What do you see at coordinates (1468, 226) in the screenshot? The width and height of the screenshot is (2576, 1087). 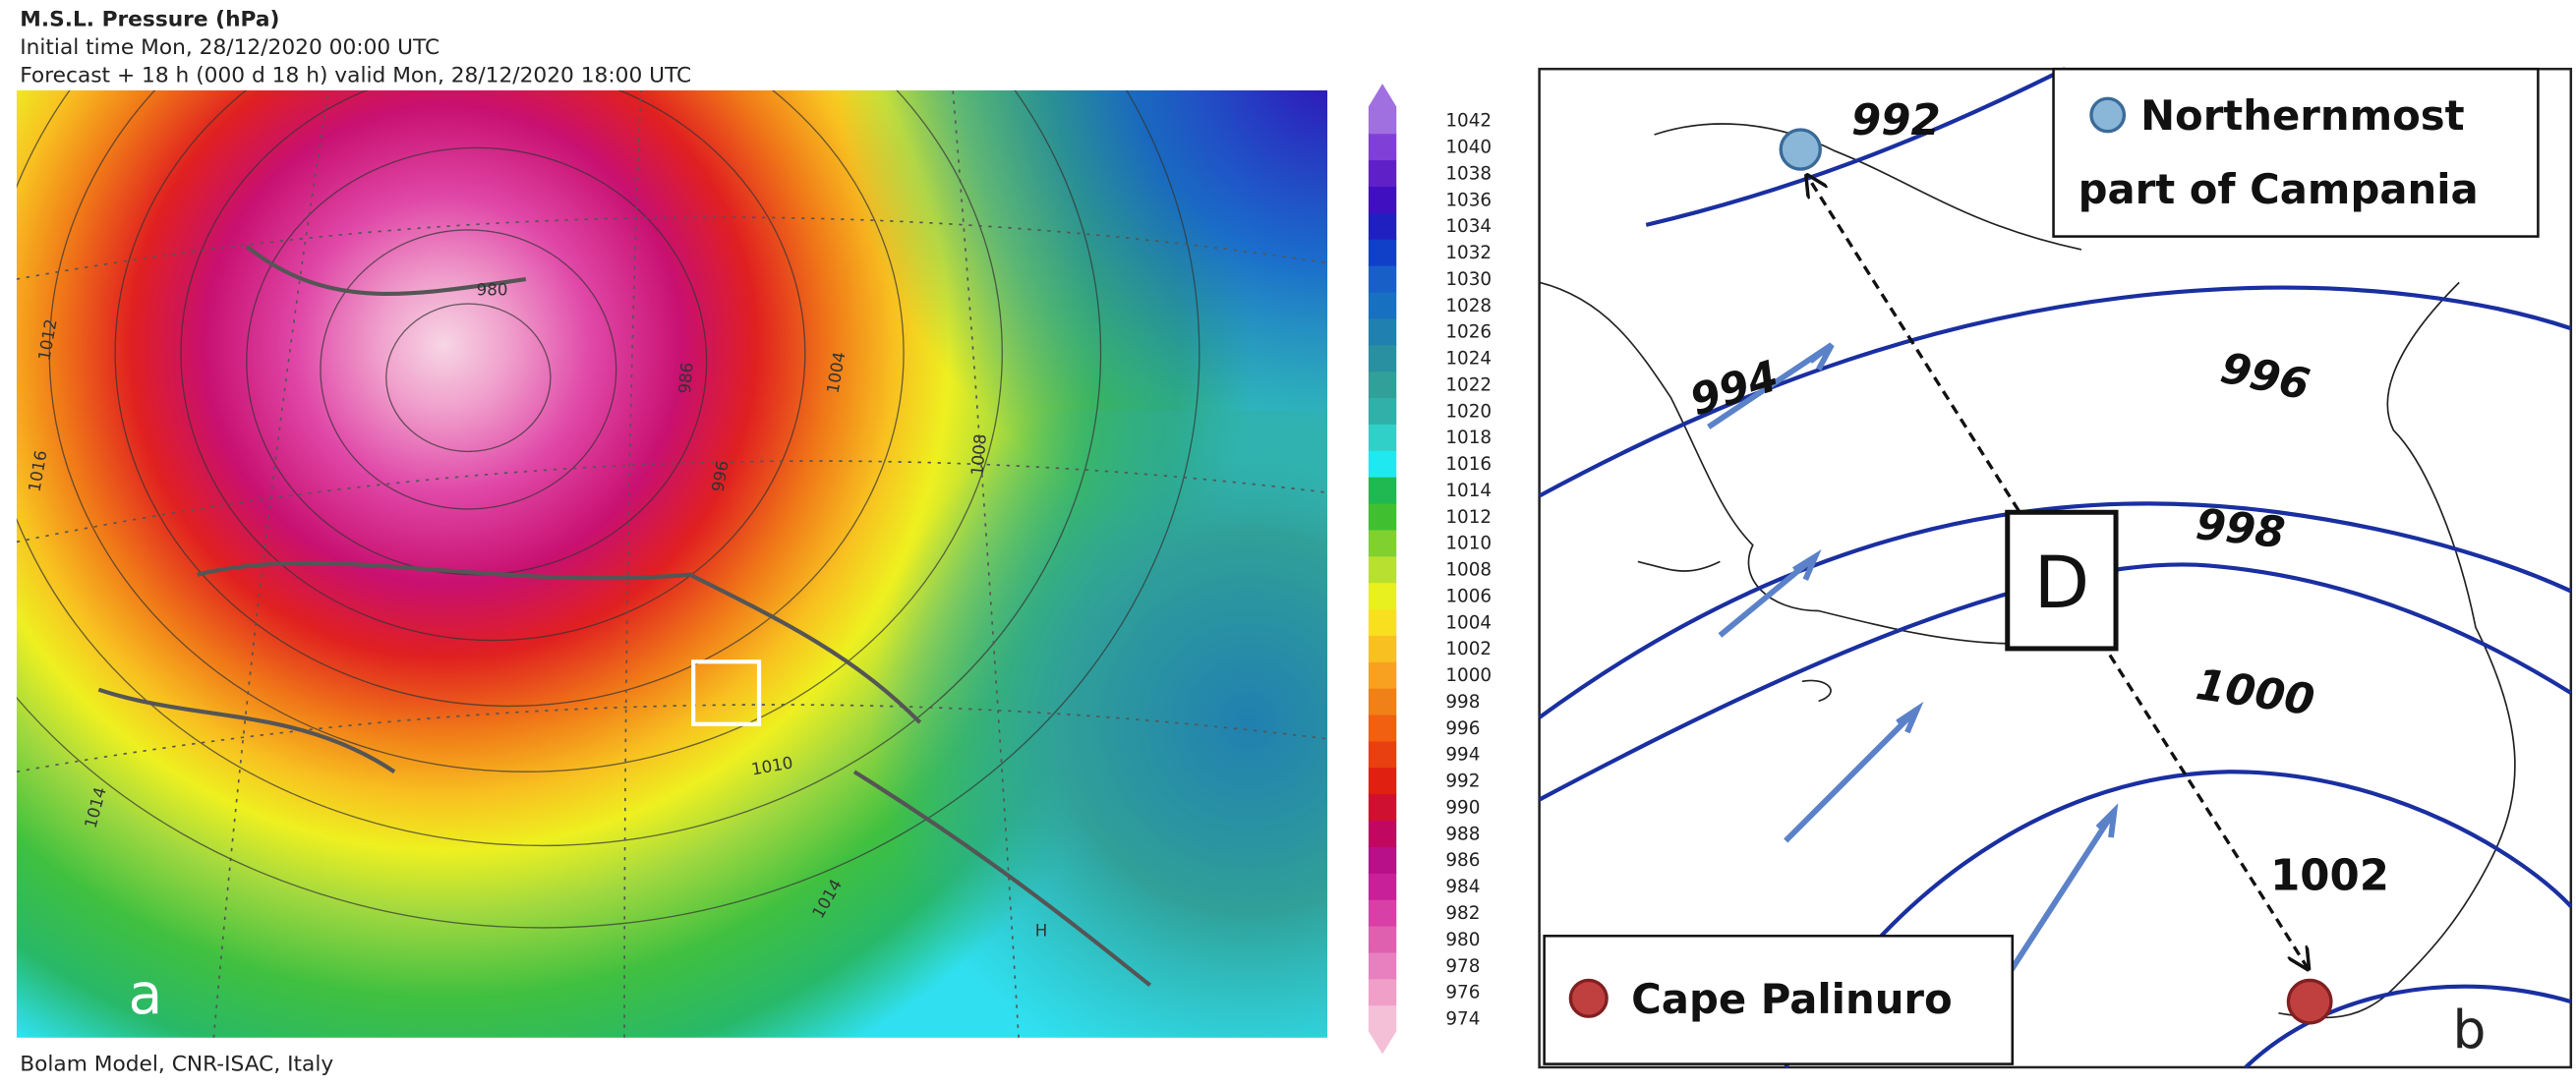 I see `colorbar-label: 1034` at bounding box center [1468, 226].